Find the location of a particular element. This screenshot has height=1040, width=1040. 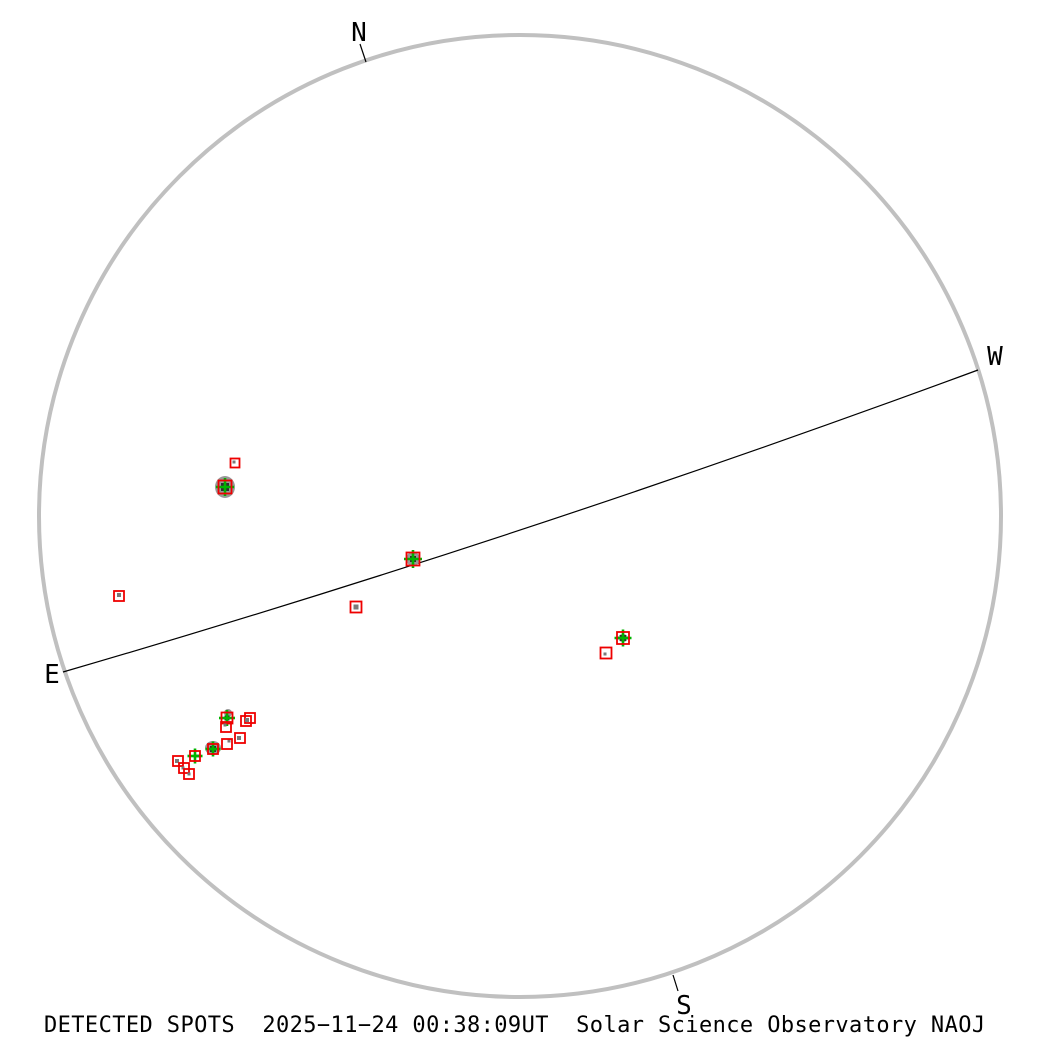

compass-label-n: N is located at coordinates (359, 33).